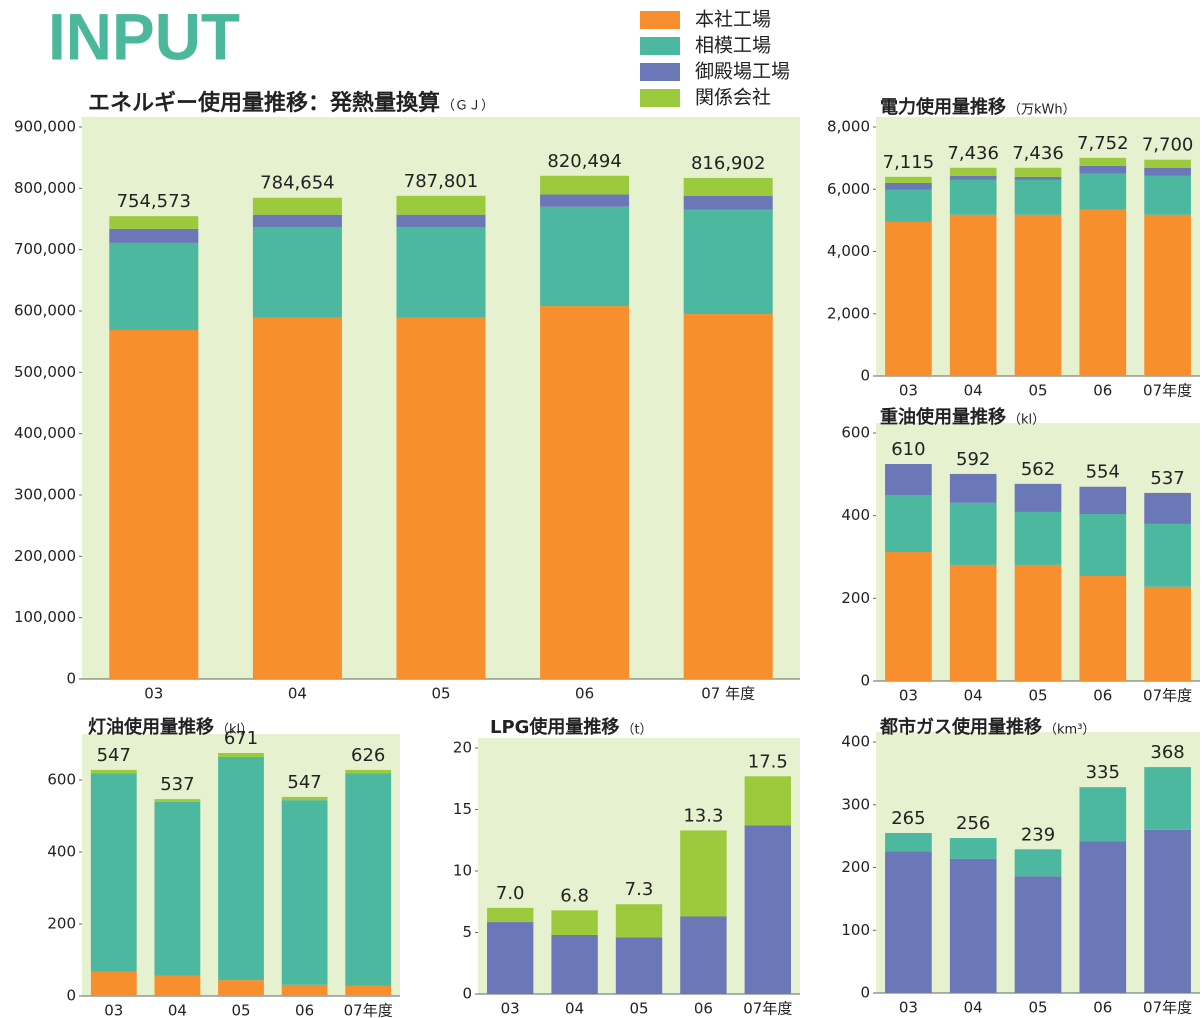 The width and height of the screenshot is (1202, 1018). I want to click on chart-unit: （km³）, so click(1069, 730).